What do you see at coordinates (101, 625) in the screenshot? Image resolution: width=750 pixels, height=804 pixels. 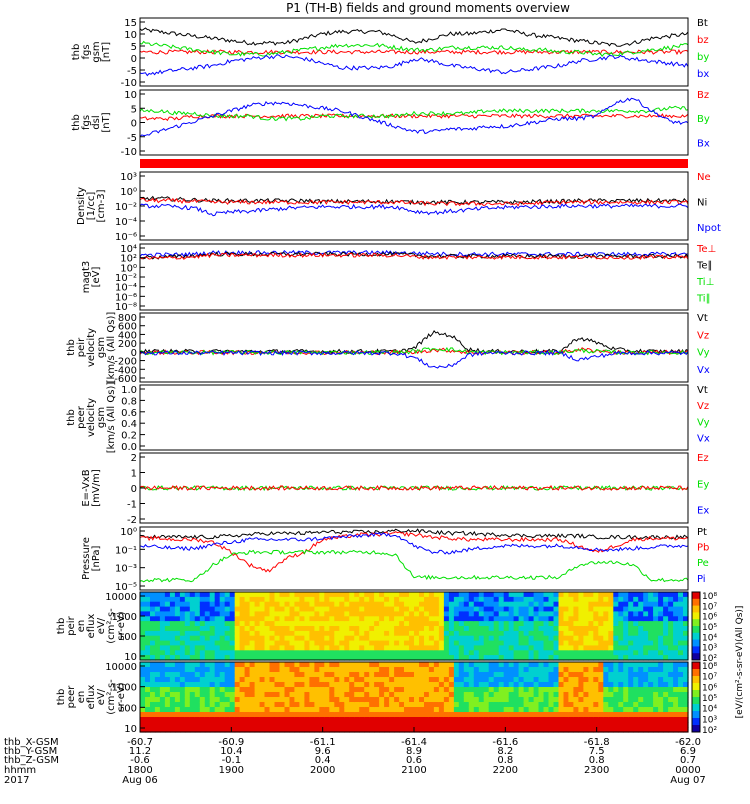 I see `svg-text: eV/` at bounding box center [101, 625].